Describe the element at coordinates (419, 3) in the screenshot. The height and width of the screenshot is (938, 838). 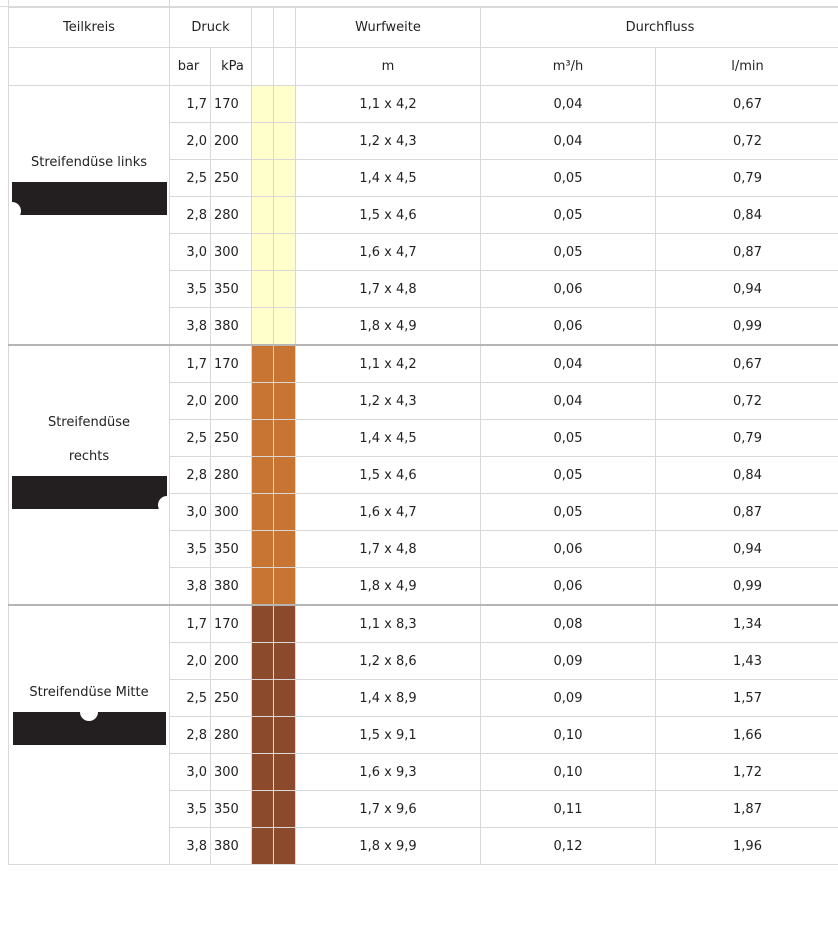
I see `top-border` at that location.